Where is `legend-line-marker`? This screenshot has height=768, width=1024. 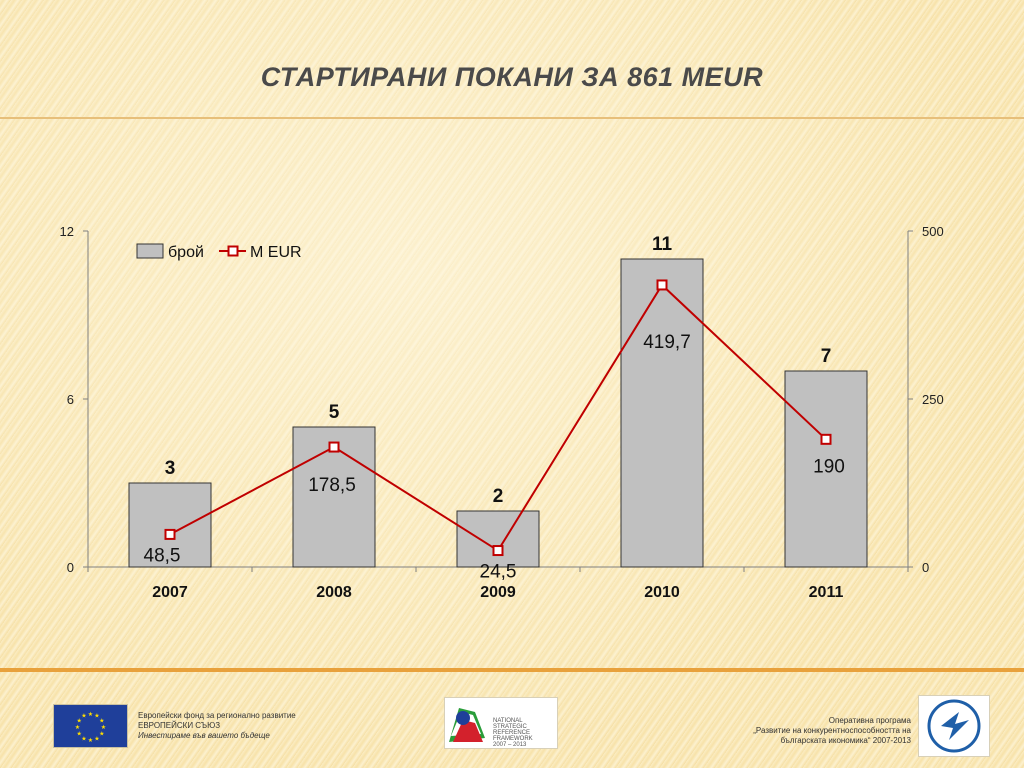
legend-line-marker is located at coordinates (233, 251).